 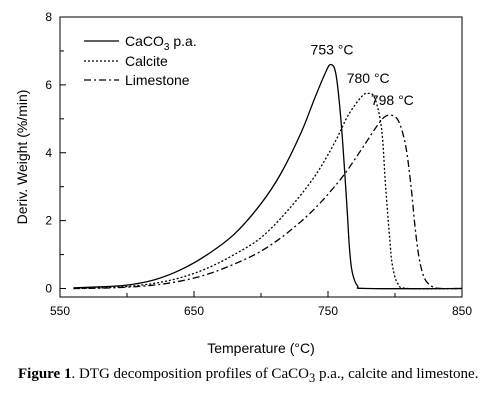 I want to click on y-tick-label: 2, so click(x=48, y=221).